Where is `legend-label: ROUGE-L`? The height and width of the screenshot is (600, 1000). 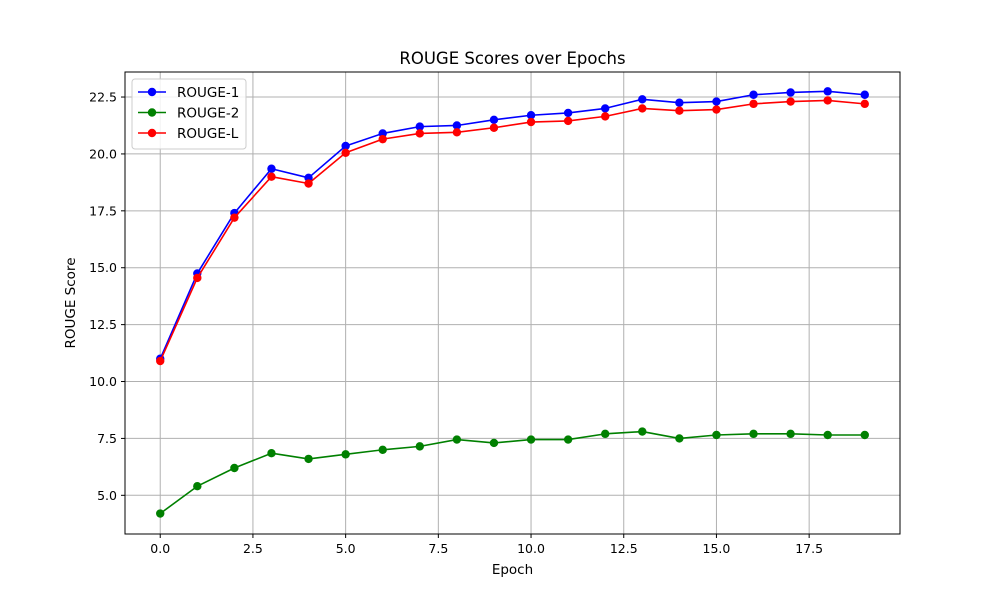
legend-label: ROUGE-L is located at coordinates (208, 134).